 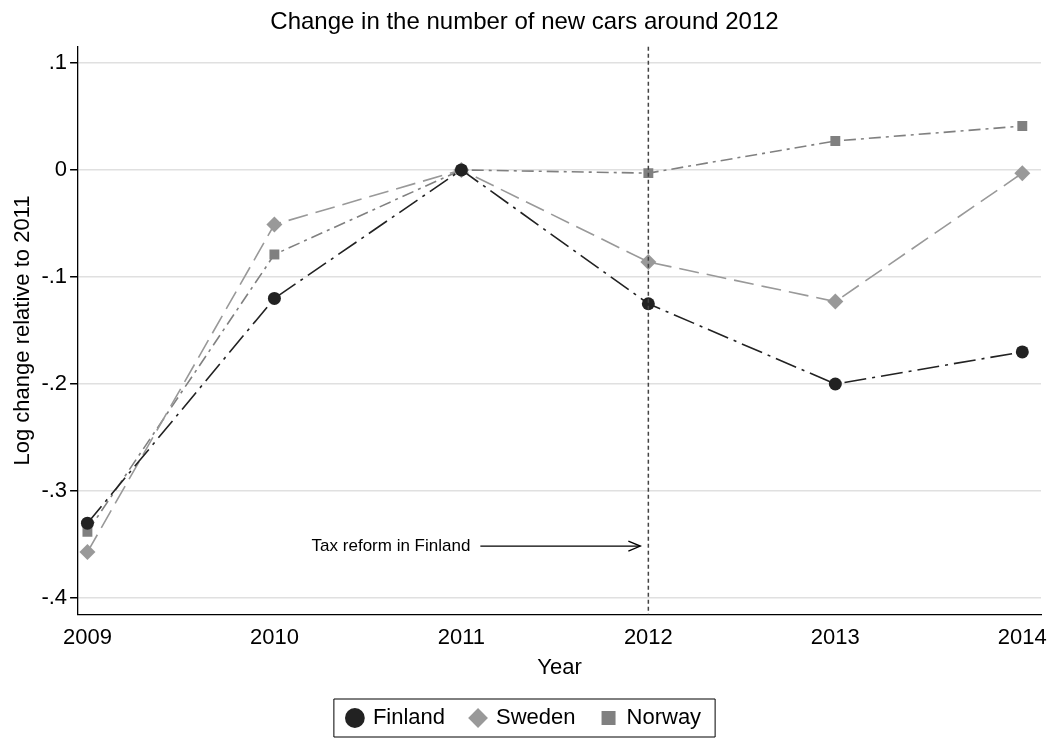 What do you see at coordinates (648, 637) in the screenshot?
I see `x-tick-label: 2012` at bounding box center [648, 637].